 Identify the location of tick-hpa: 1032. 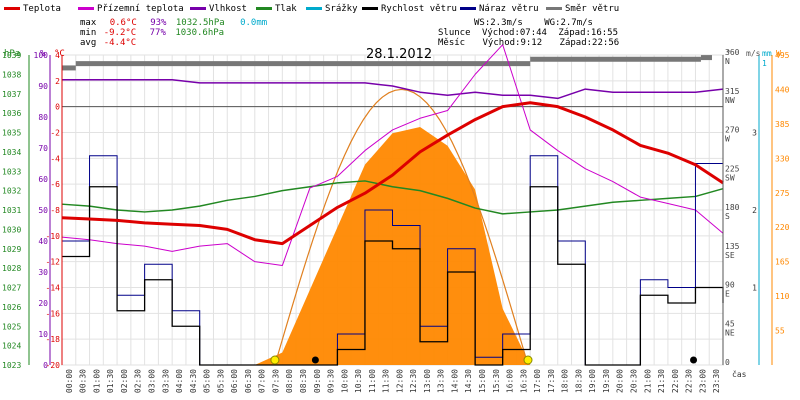
(11, 191).